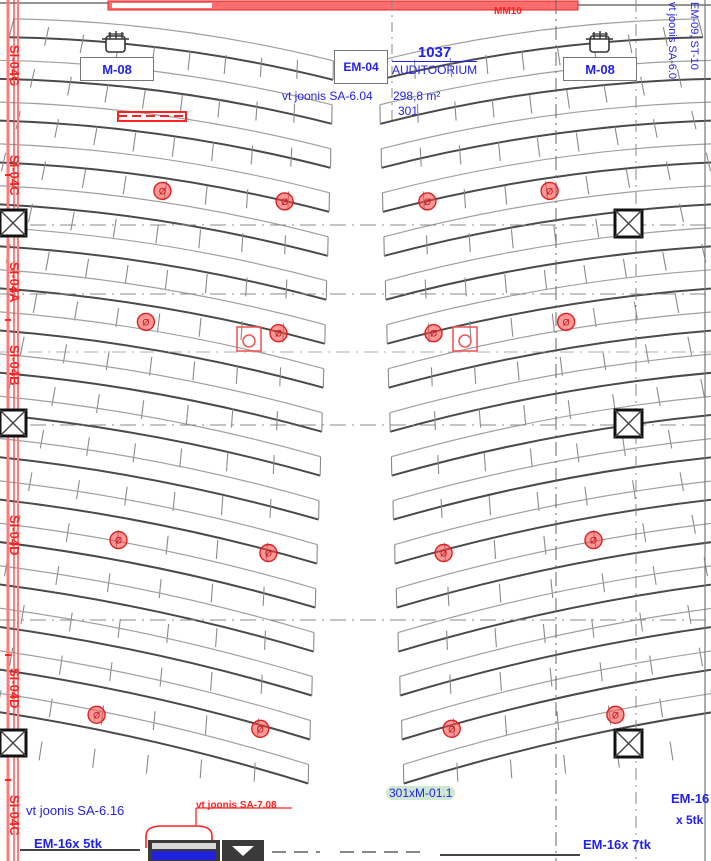 This screenshot has height=861, width=711. I want to click on device-tag-m08-left: M-08, so click(117, 69).